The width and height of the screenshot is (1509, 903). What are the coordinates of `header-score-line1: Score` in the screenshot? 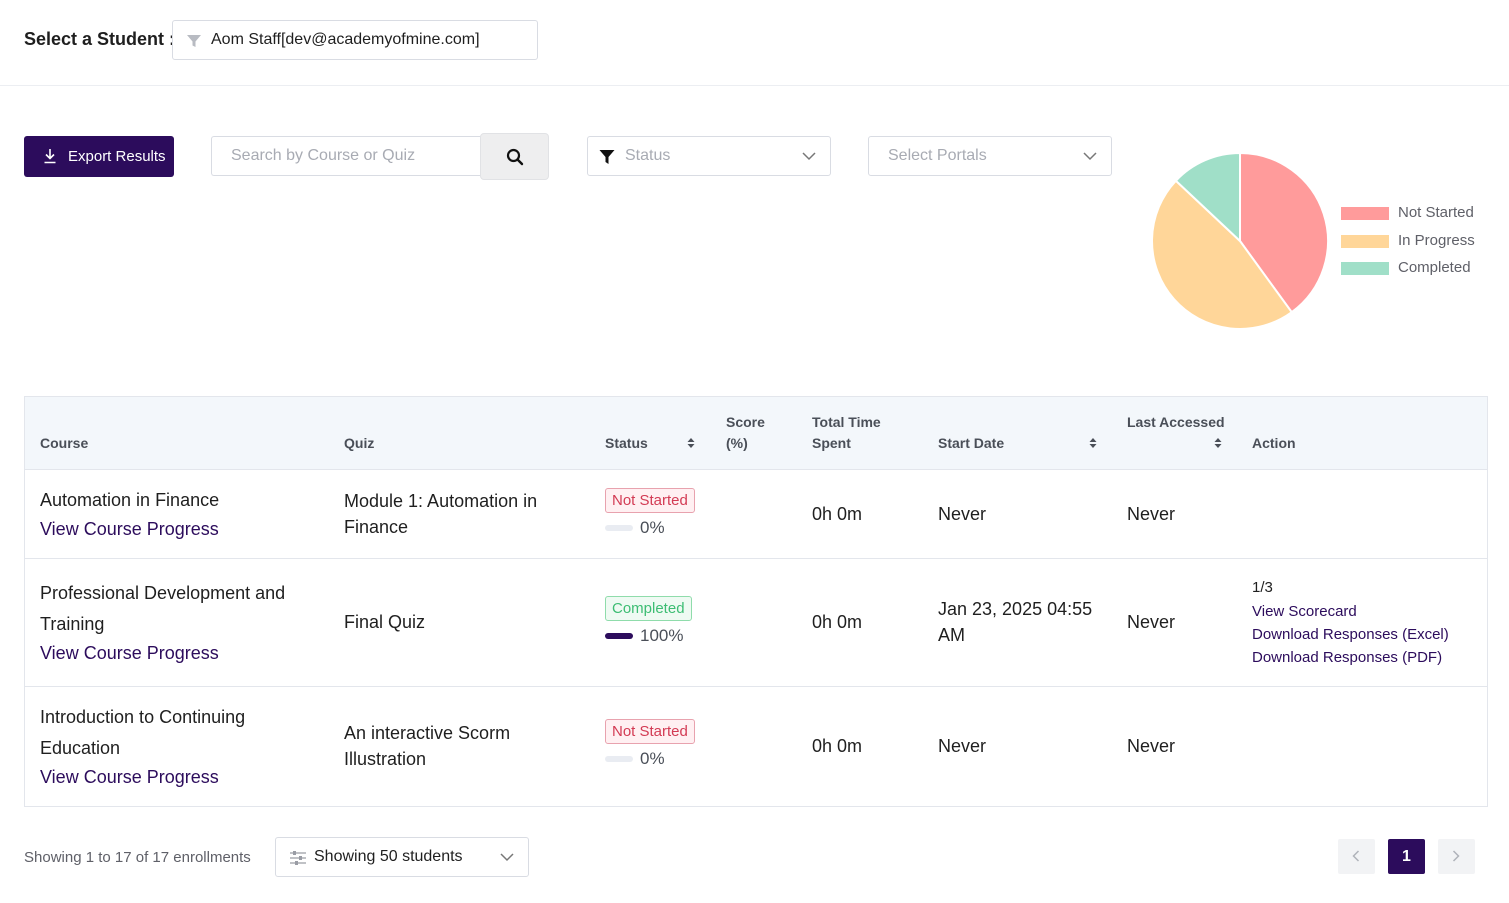 It's located at (745, 422).